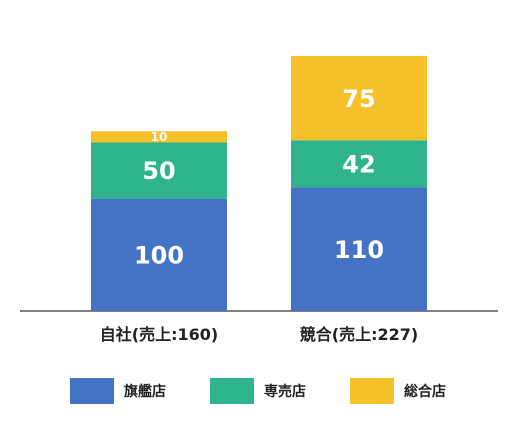 This screenshot has height=444, width=518. Describe the element at coordinates (359, 334) in the screenshot. I see `category-label: 競合(売上:227)` at that location.